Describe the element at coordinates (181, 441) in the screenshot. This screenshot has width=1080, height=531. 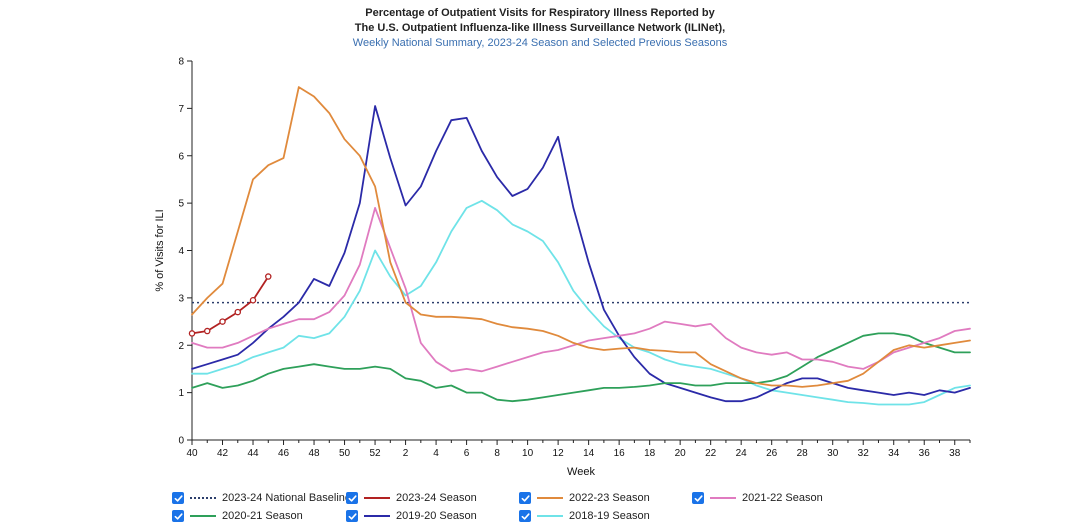
I see `y-tick-label: 0` at that location.